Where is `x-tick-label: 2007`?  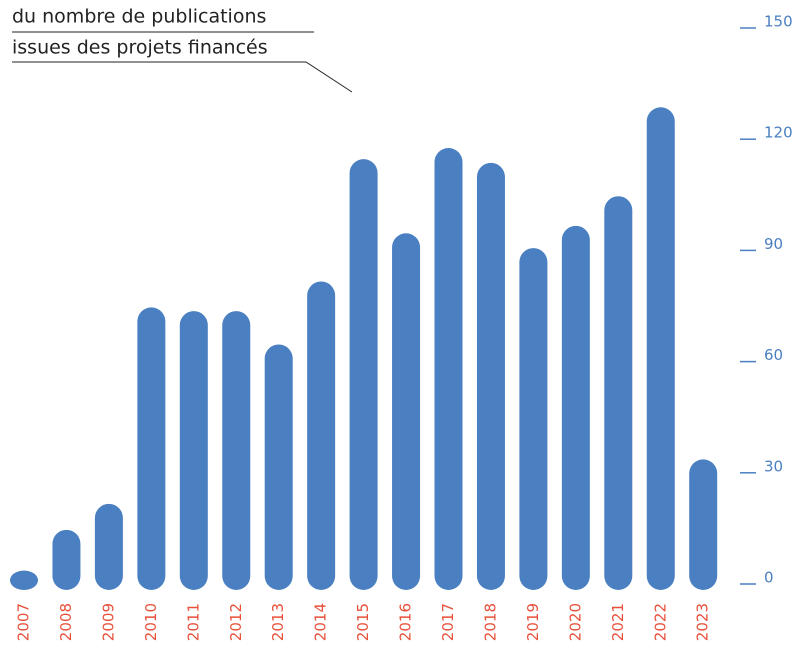 x-tick-label: 2007 is located at coordinates (24, 622).